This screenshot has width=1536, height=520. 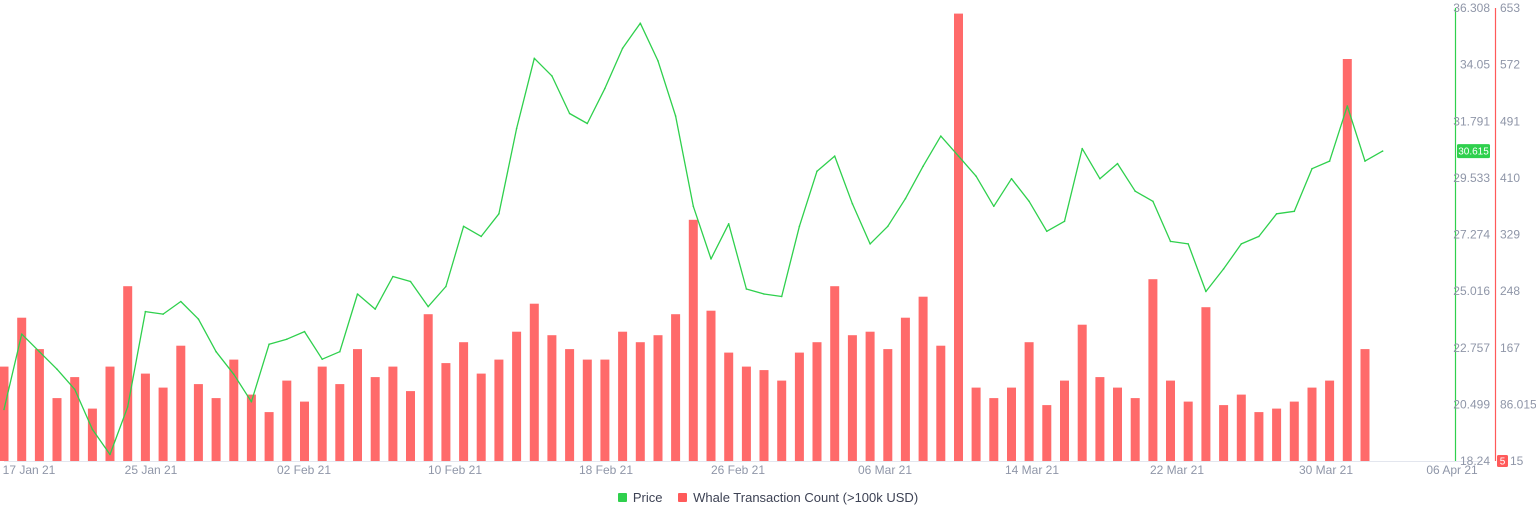 I want to click on x-tick-label: 06 Mar 21, so click(x=885, y=470).